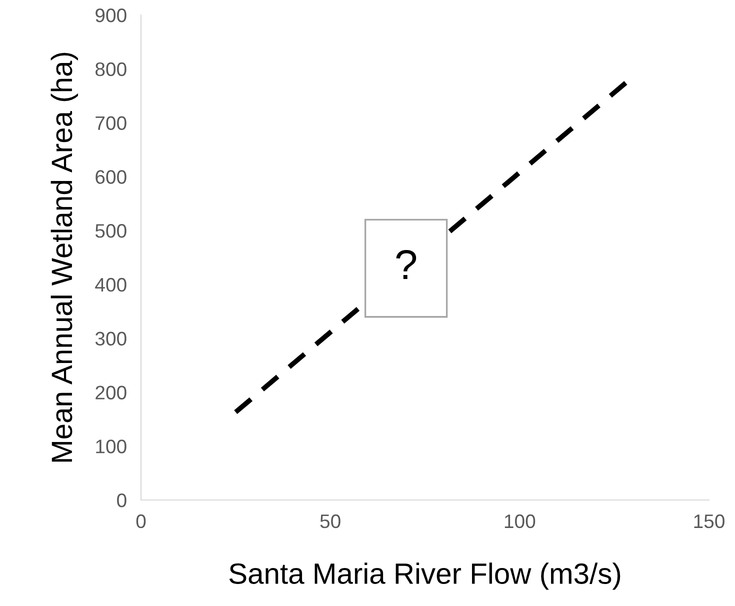 The image size is (735, 606). What do you see at coordinates (406, 265) in the screenshot?
I see `annotation: ?` at bounding box center [406, 265].